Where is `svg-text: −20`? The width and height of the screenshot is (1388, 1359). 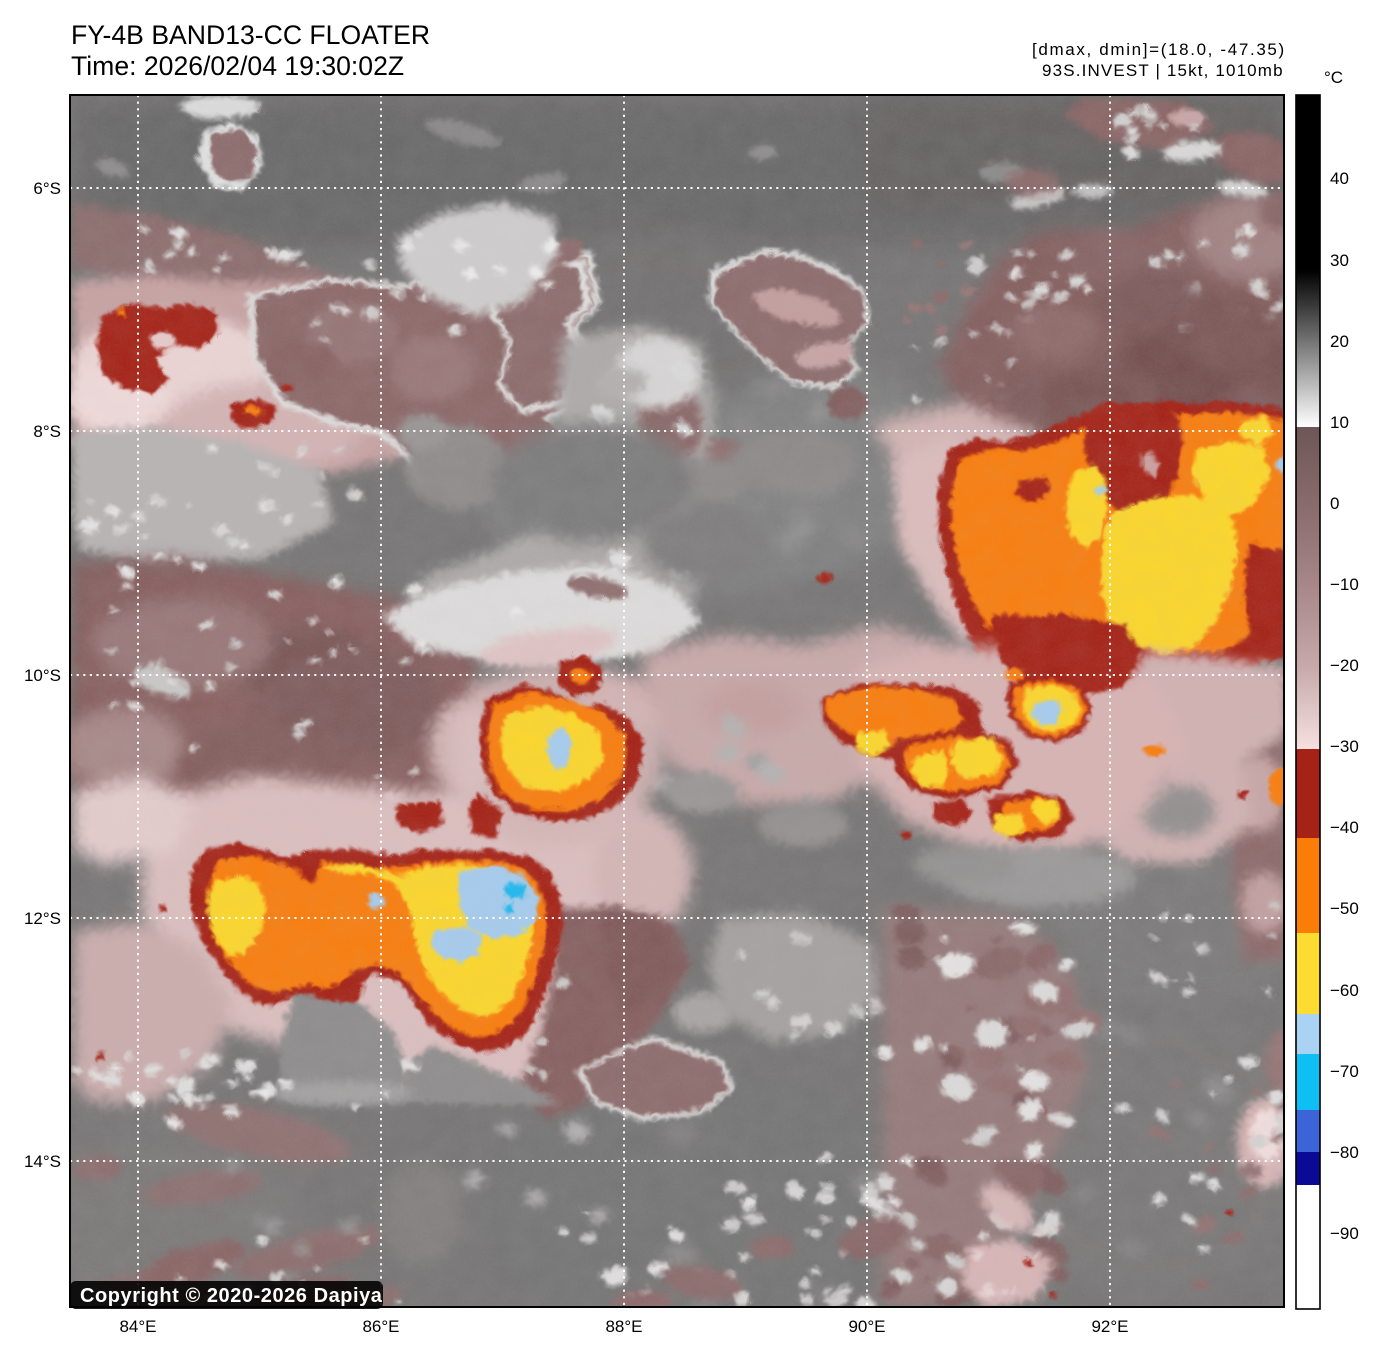 svg-text: −20 is located at coordinates (1344, 665).